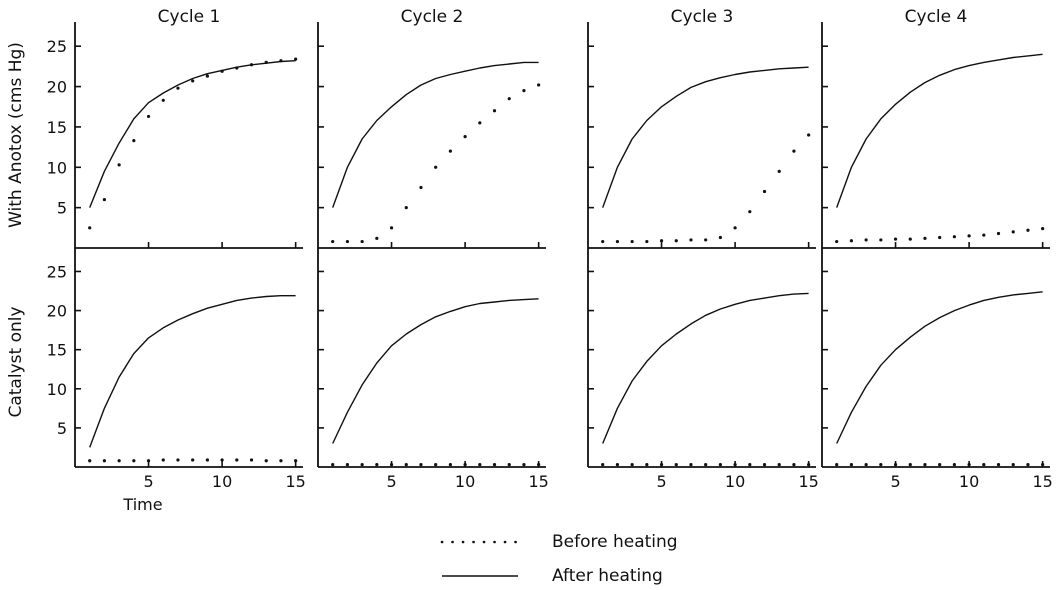 The width and height of the screenshot is (1063, 590). I want to click on legend-dotted-sample, so click(480, 542).